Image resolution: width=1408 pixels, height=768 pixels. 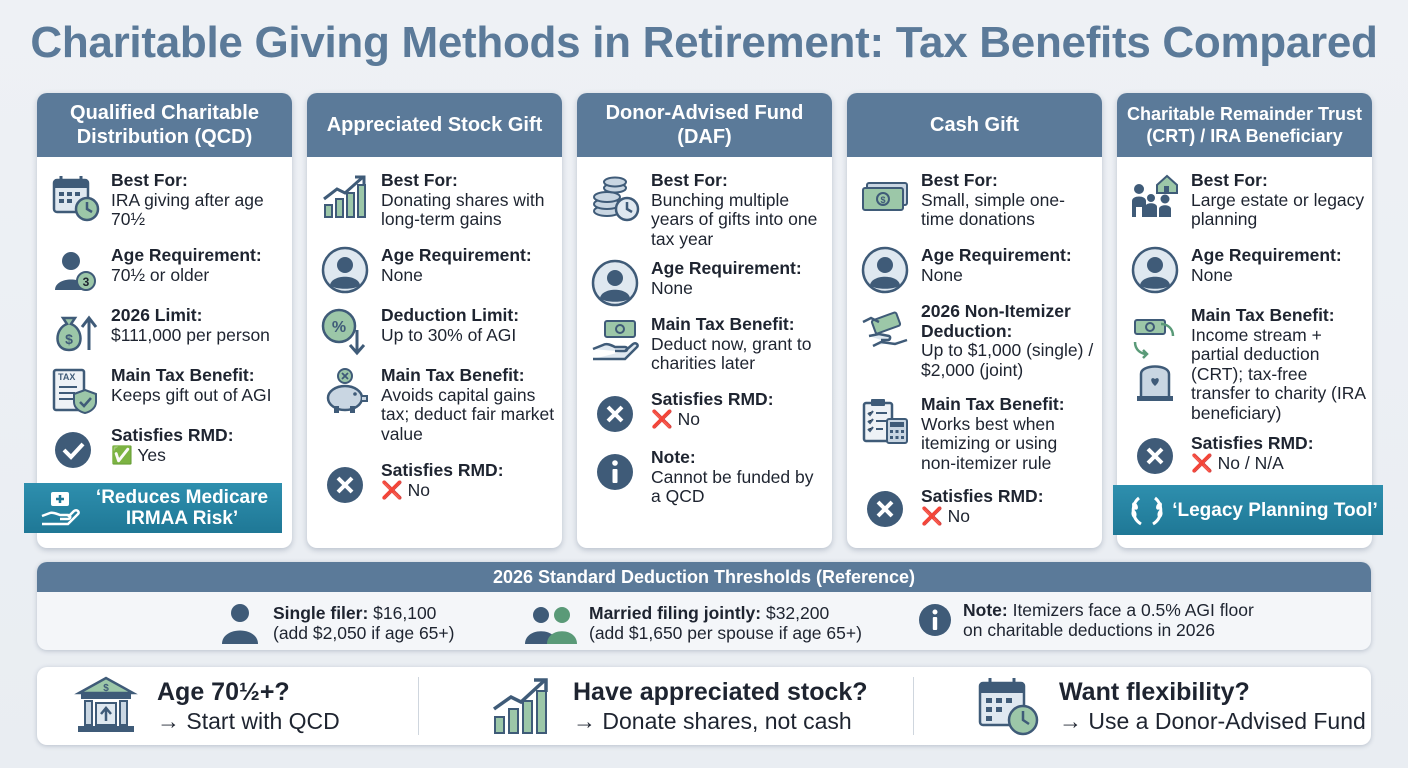 I want to click on svg-text: TAX, so click(x=66, y=377).